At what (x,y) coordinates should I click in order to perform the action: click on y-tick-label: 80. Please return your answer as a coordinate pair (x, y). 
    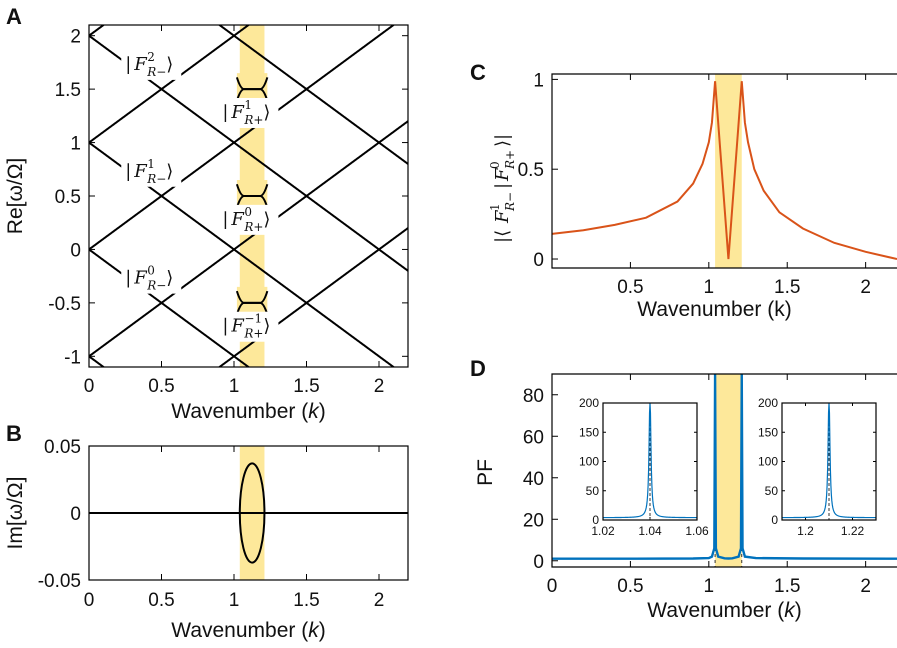
    Looking at the image, I should click on (533, 396).